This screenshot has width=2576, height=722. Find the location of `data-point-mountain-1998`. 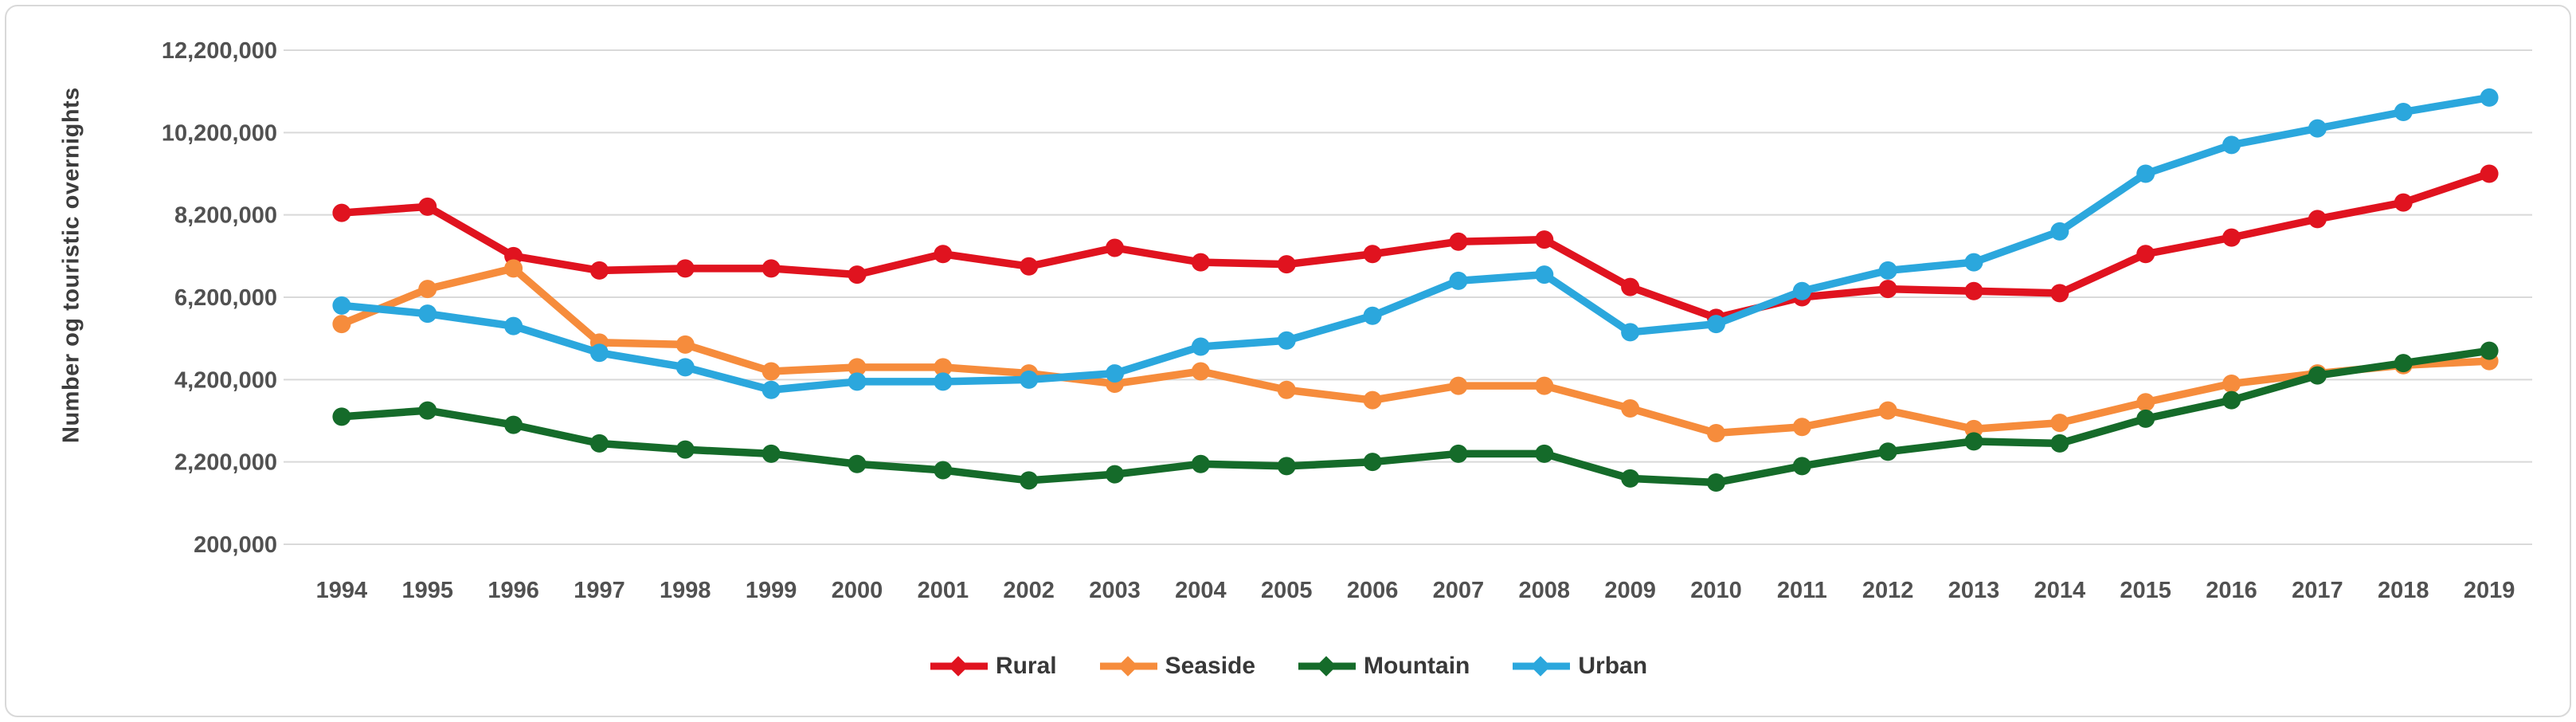

data-point-mountain-1998 is located at coordinates (685, 449).